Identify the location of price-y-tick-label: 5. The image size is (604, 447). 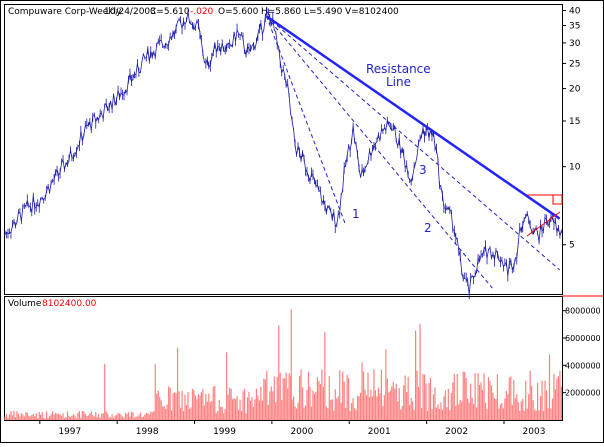
(572, 246).